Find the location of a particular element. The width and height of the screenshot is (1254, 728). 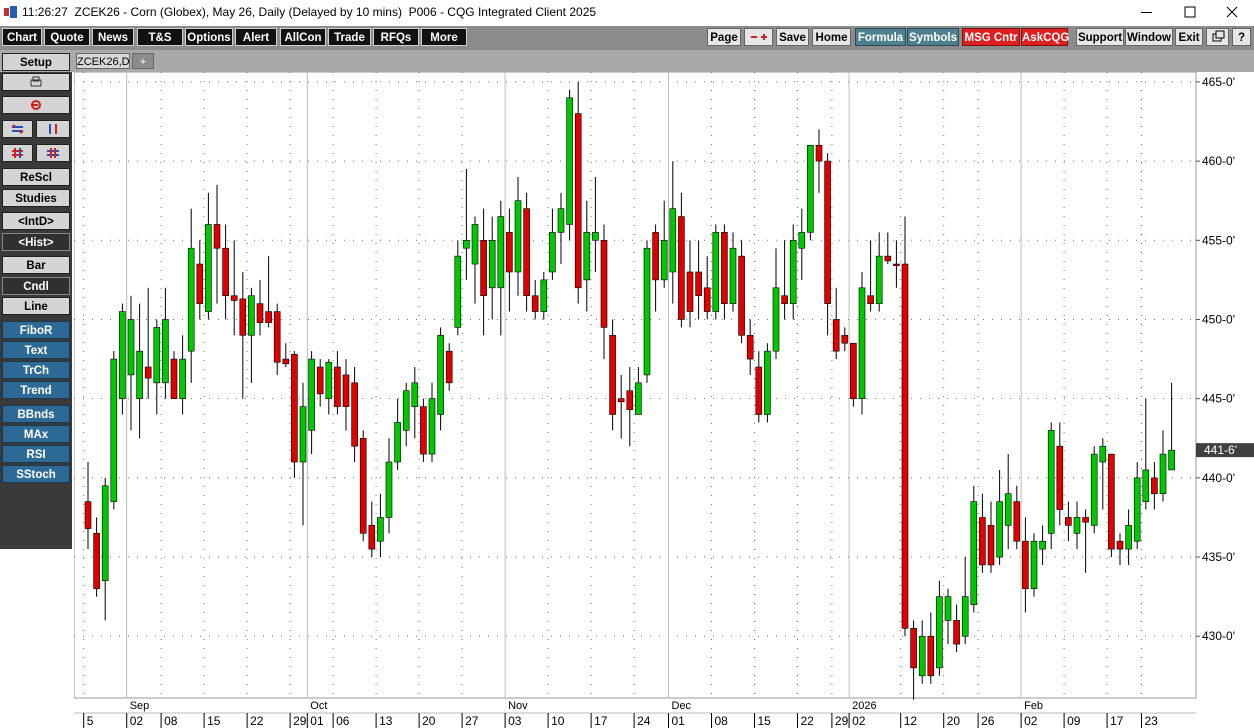

print-button is located at coordinates (36, 82).